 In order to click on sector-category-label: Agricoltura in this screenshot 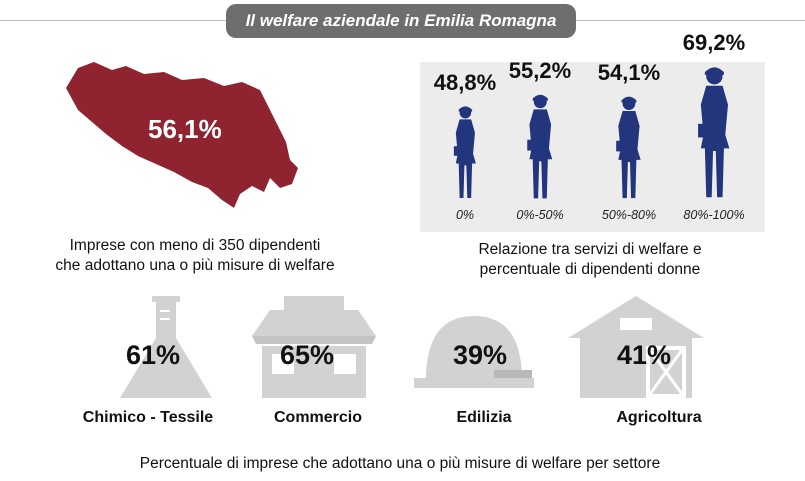, I will do `click(659, 417)`.